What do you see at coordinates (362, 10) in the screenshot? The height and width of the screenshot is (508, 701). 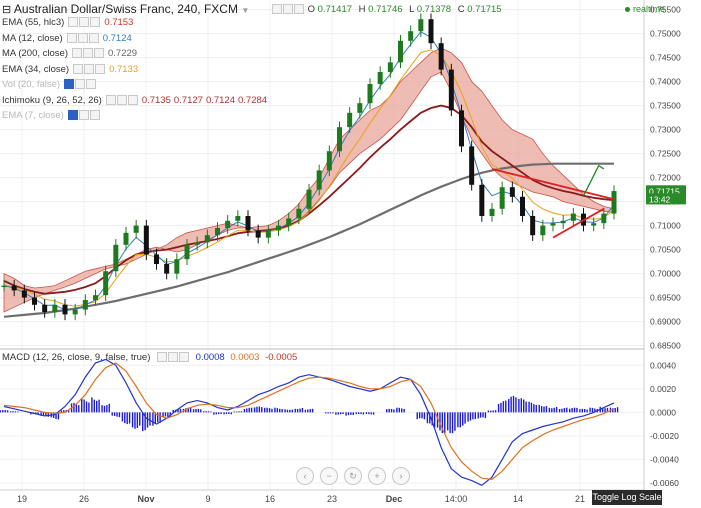 I see `high-label: H` at bounding box center [362, 10].